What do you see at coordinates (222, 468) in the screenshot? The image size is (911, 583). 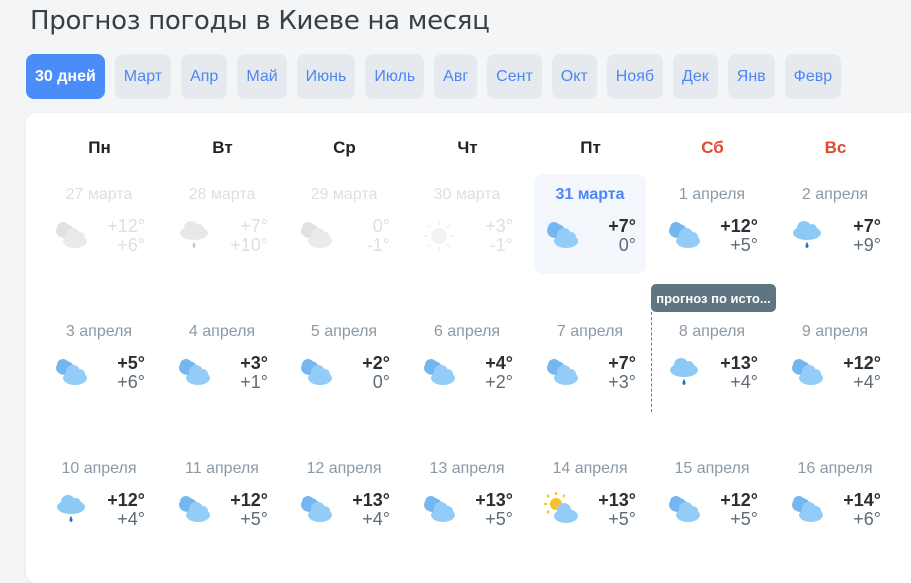 I see `day-date: 11 апреля` at bounding box center [222, 468].